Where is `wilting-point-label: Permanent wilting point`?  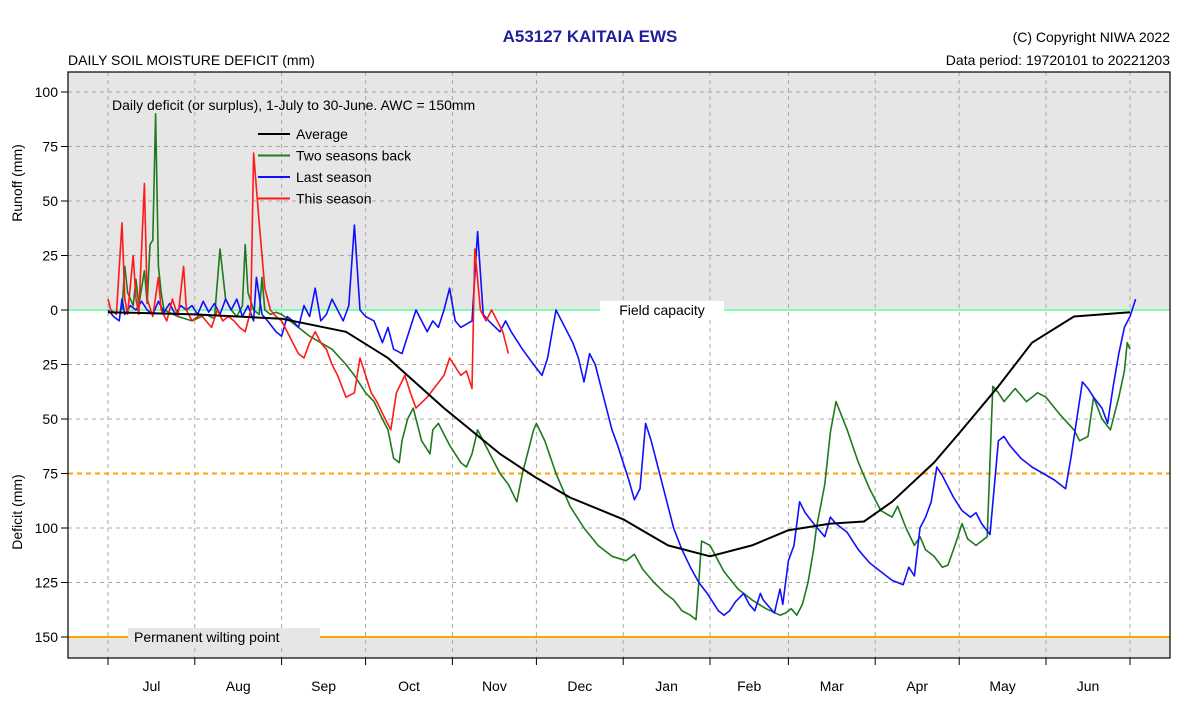 wilting-point-label: Permanent wilting point is located at coordinates (207, 637).